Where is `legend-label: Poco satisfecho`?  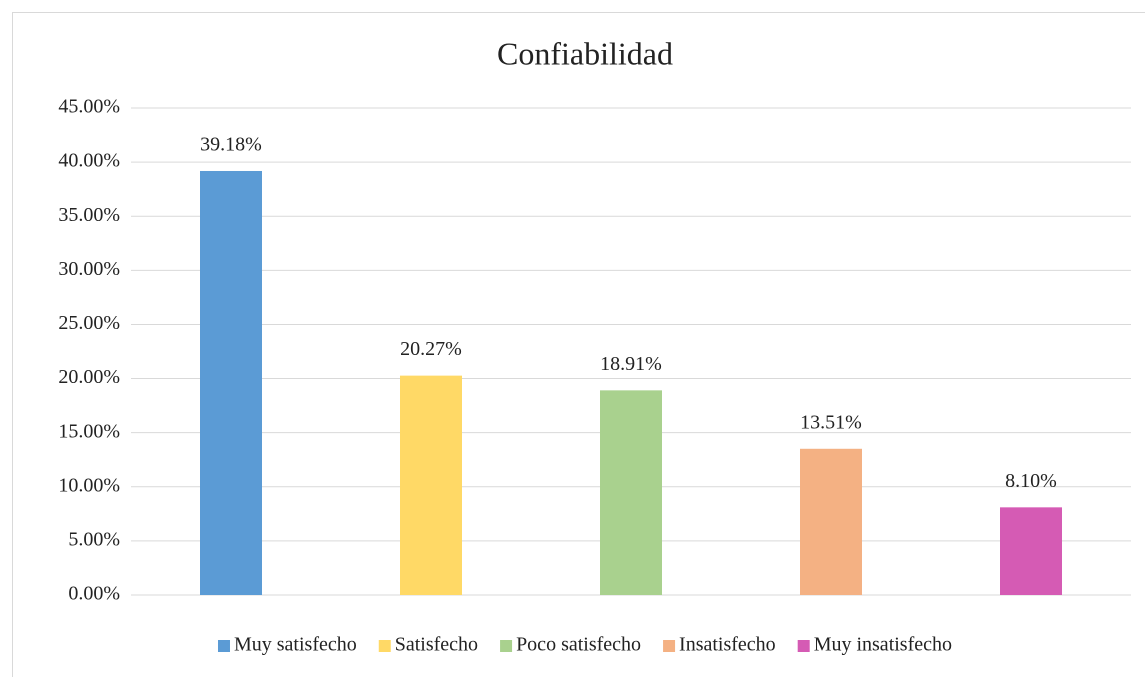 legend-label: Poco satisfecho is located at coordinates (578, 645).